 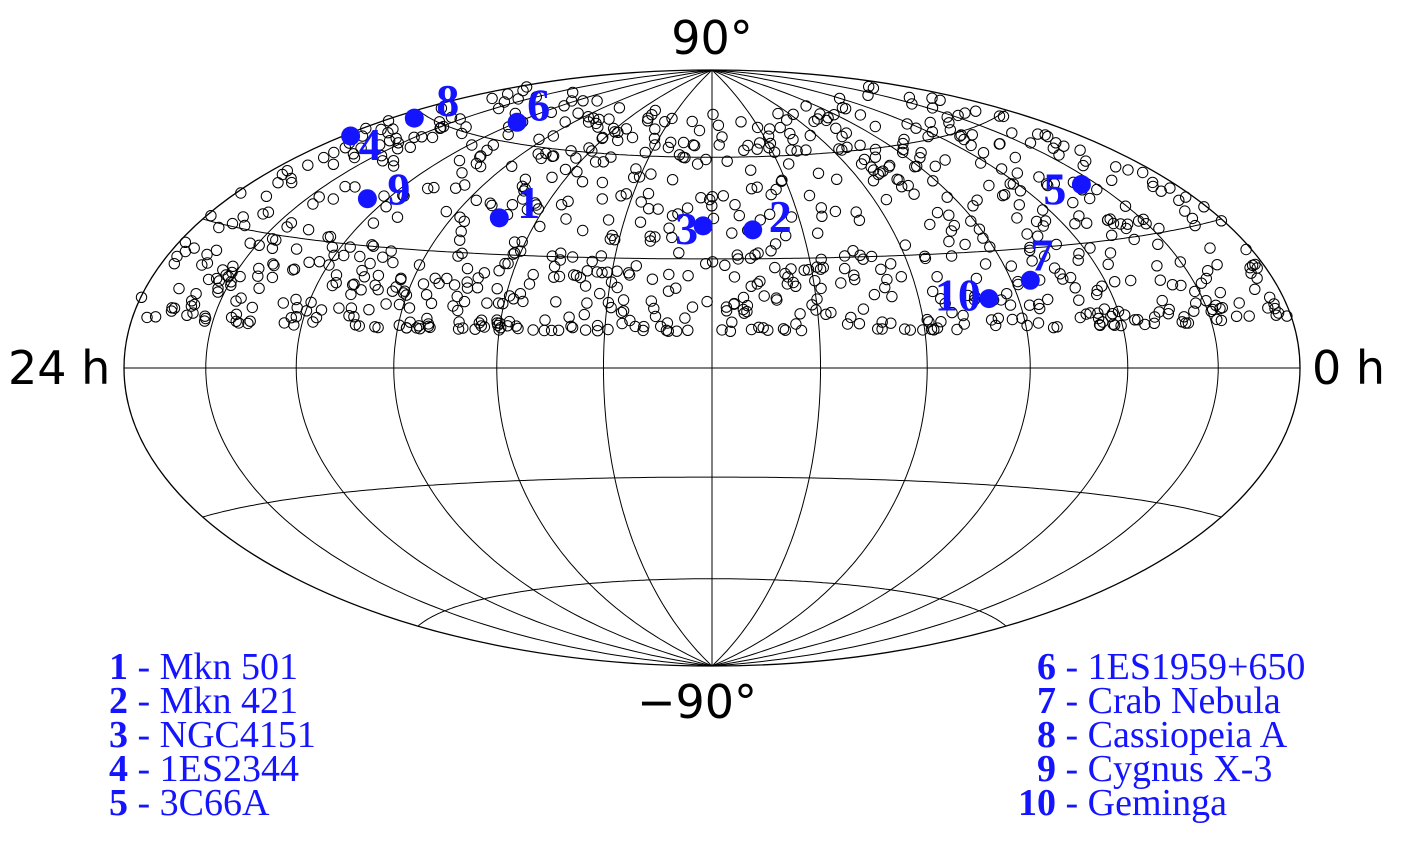 I want to click on legend-name: NGC4151, so click(x=237, y=735).